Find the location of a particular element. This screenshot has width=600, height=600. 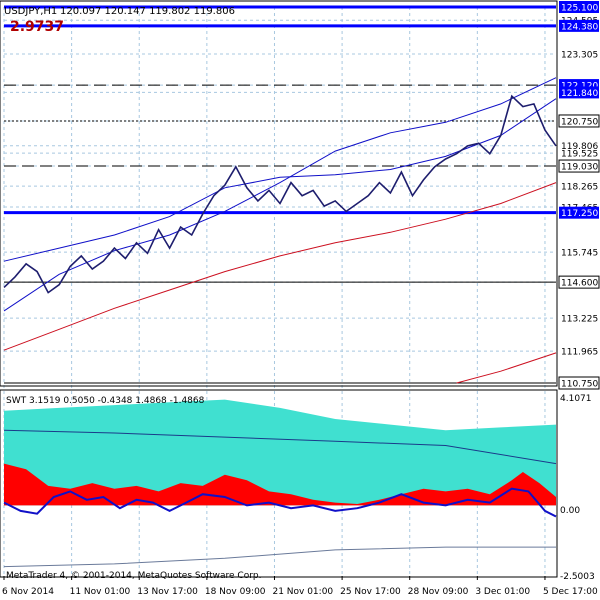

indicator-axis-zero: 0.00 is located at coordinates (570, 511).